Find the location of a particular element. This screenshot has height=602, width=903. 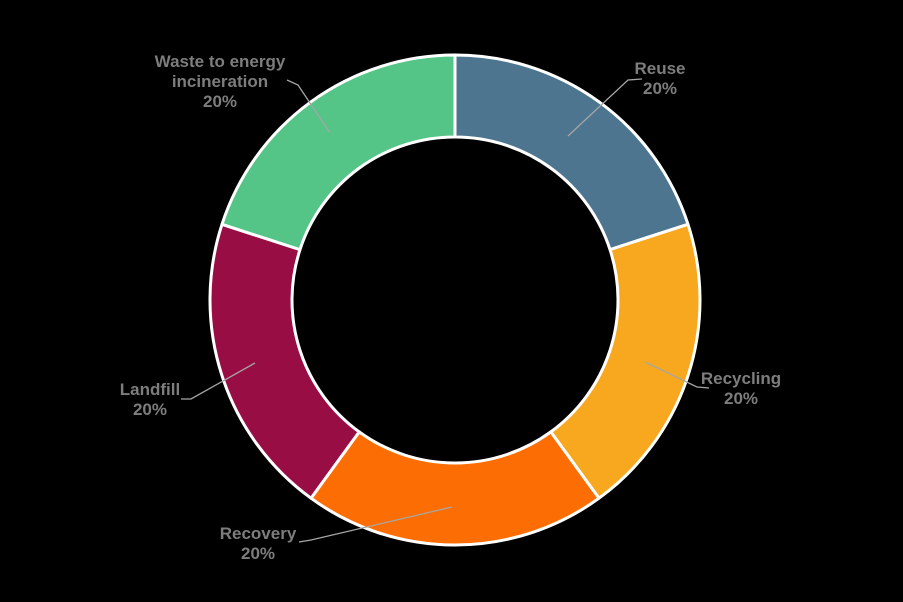

slice-label-recovery: Recovery 20% is located at coordinates (258, 544).